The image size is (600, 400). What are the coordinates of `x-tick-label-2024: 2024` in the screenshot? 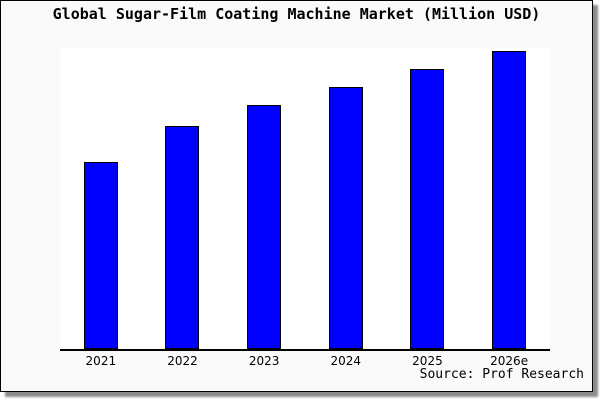 It's located at (346, 361).